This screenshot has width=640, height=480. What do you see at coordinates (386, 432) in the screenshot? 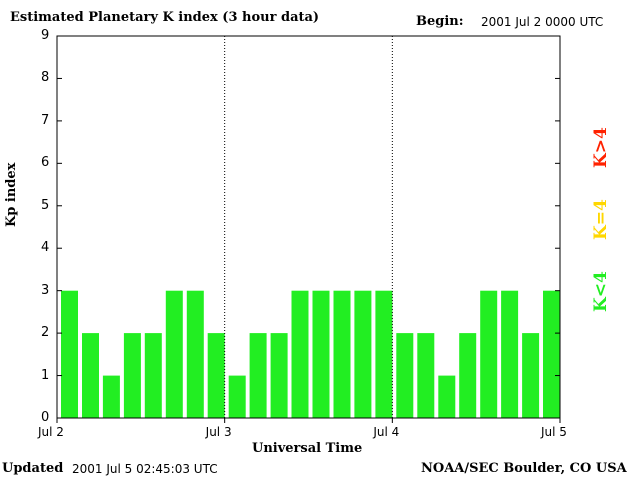
I see `x-tick-label: Jul 4` at bounding box center [386, 432].